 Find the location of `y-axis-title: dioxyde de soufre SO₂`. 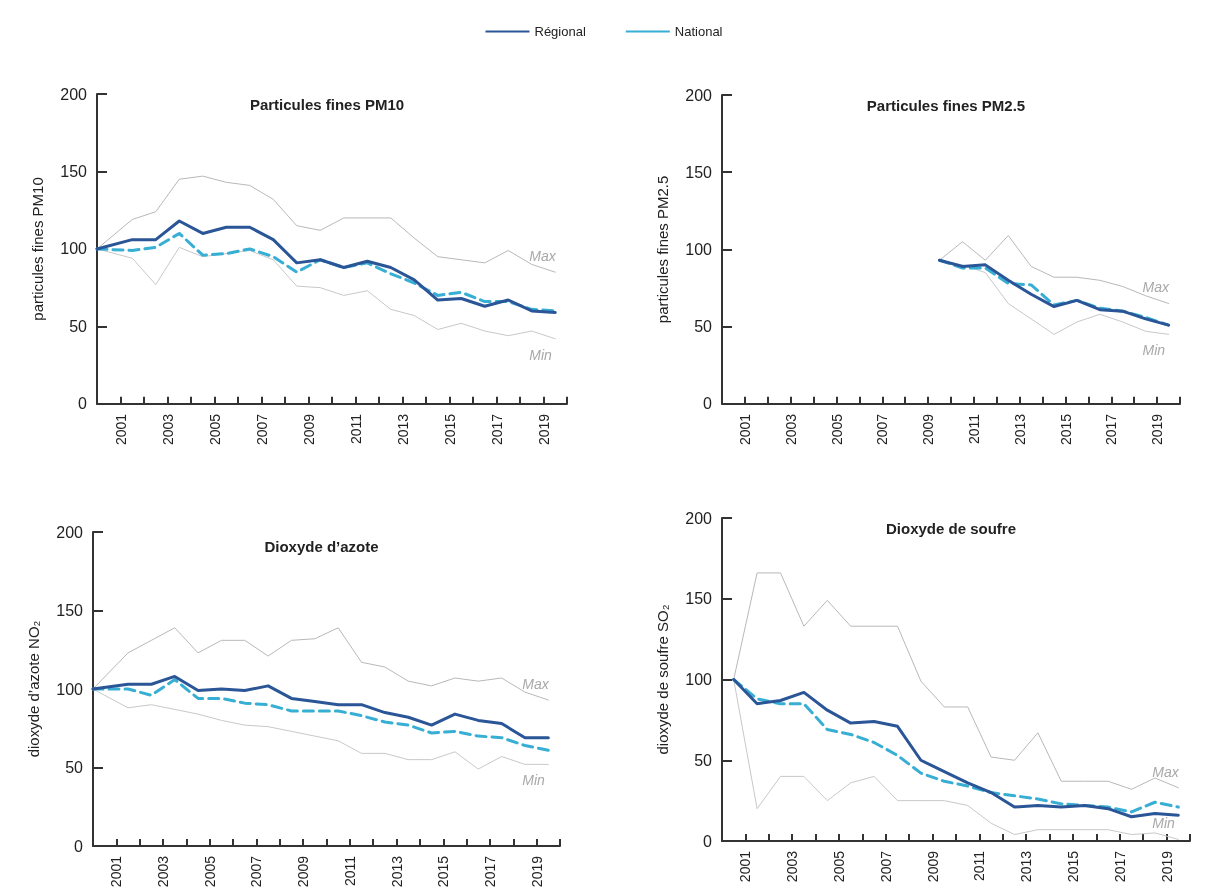

y-axis-title: dioxyde de soufre SO₂ is located at coordinates (662, 679).